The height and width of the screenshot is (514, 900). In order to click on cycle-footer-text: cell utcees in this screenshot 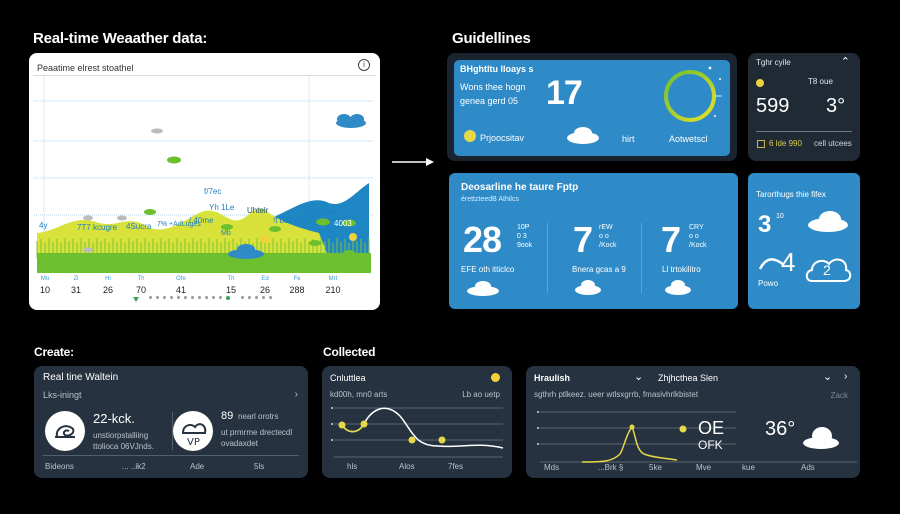, I will do `click(833, 143)`.